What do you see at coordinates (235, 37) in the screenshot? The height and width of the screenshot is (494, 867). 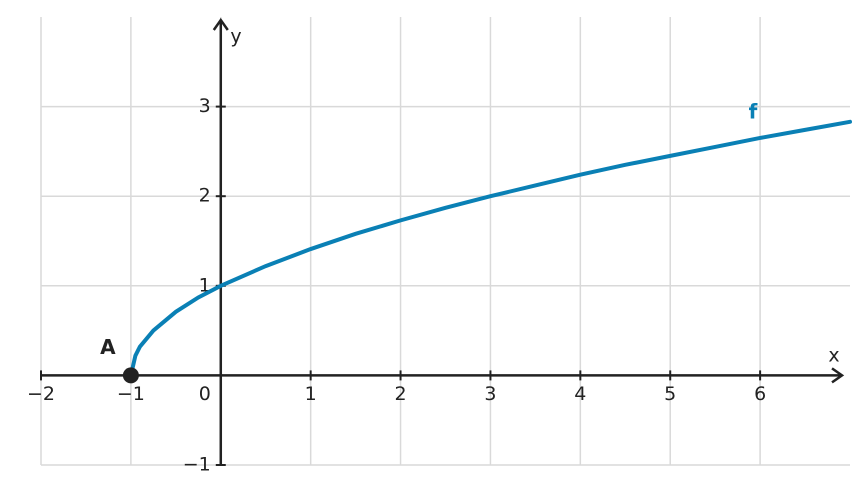 I see `y-axis-label: y` at bounding box center [235, 37].